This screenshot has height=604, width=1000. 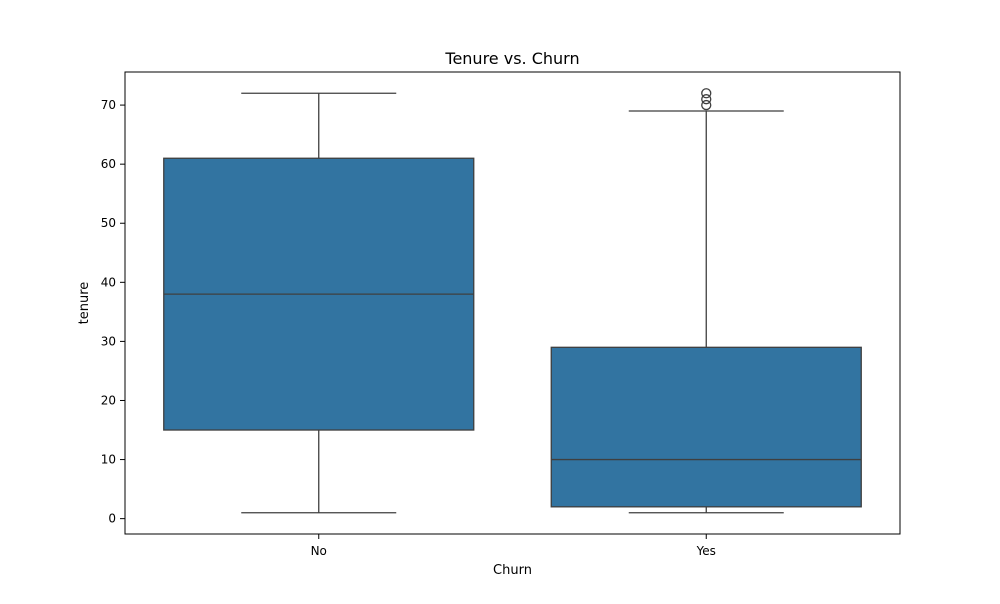 What do you see at coordinates (512, 570) in the screenshot?
I see `x-axis-label: Churn` at bounding box center [512, 570].